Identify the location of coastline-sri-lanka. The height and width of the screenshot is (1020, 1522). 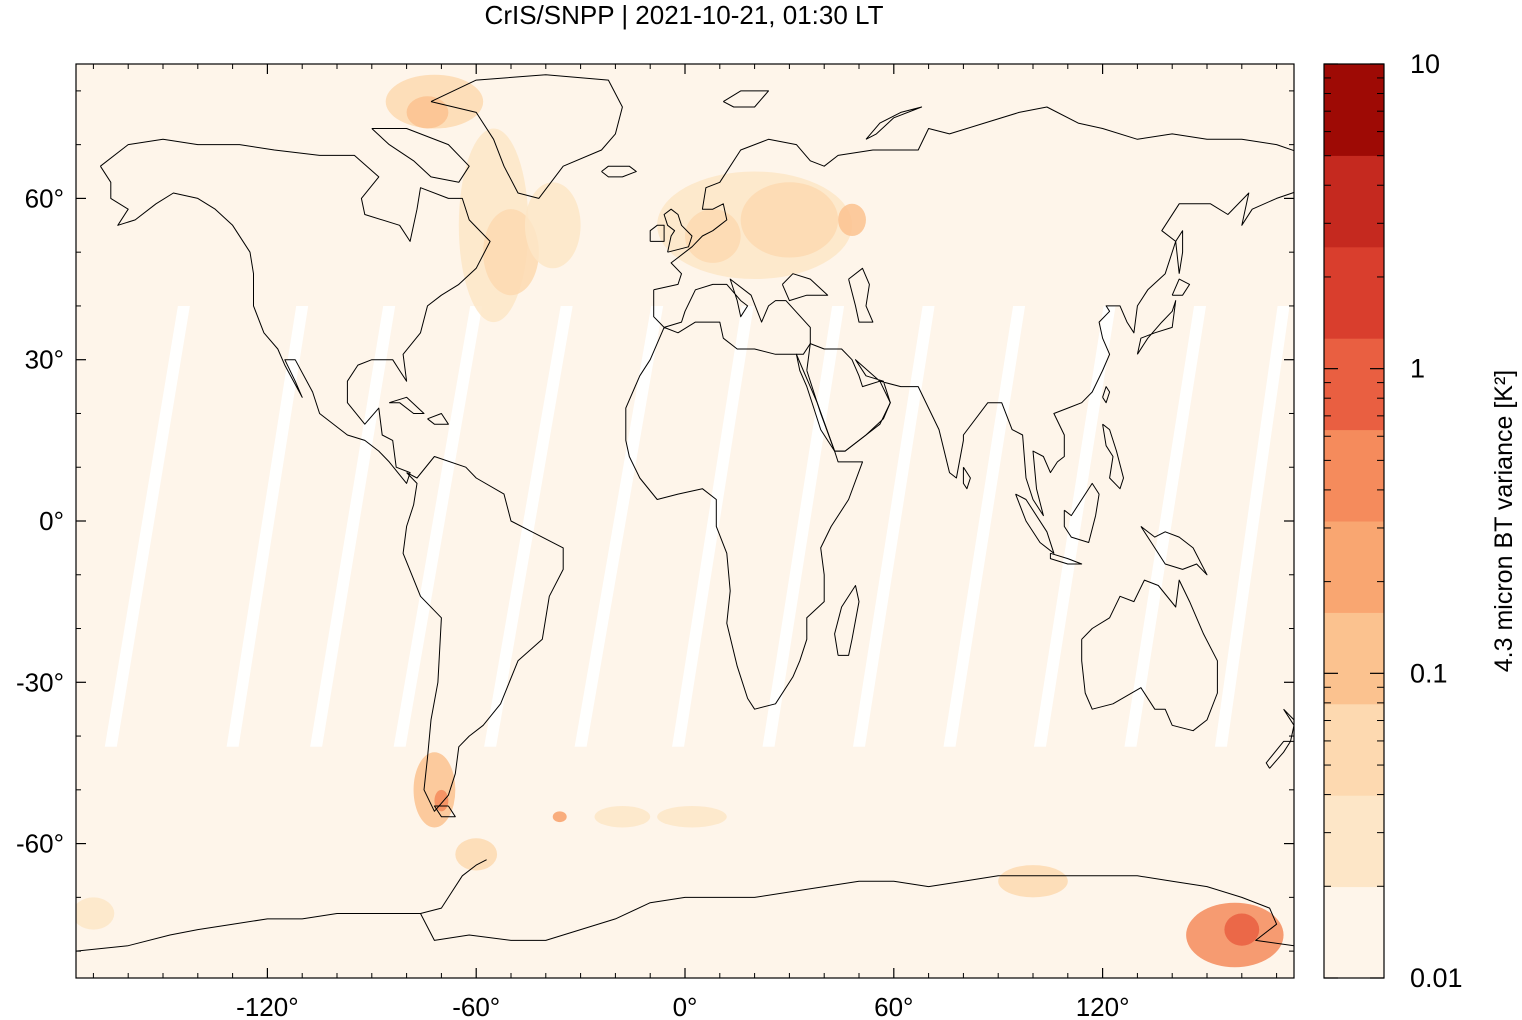
(966, 478).